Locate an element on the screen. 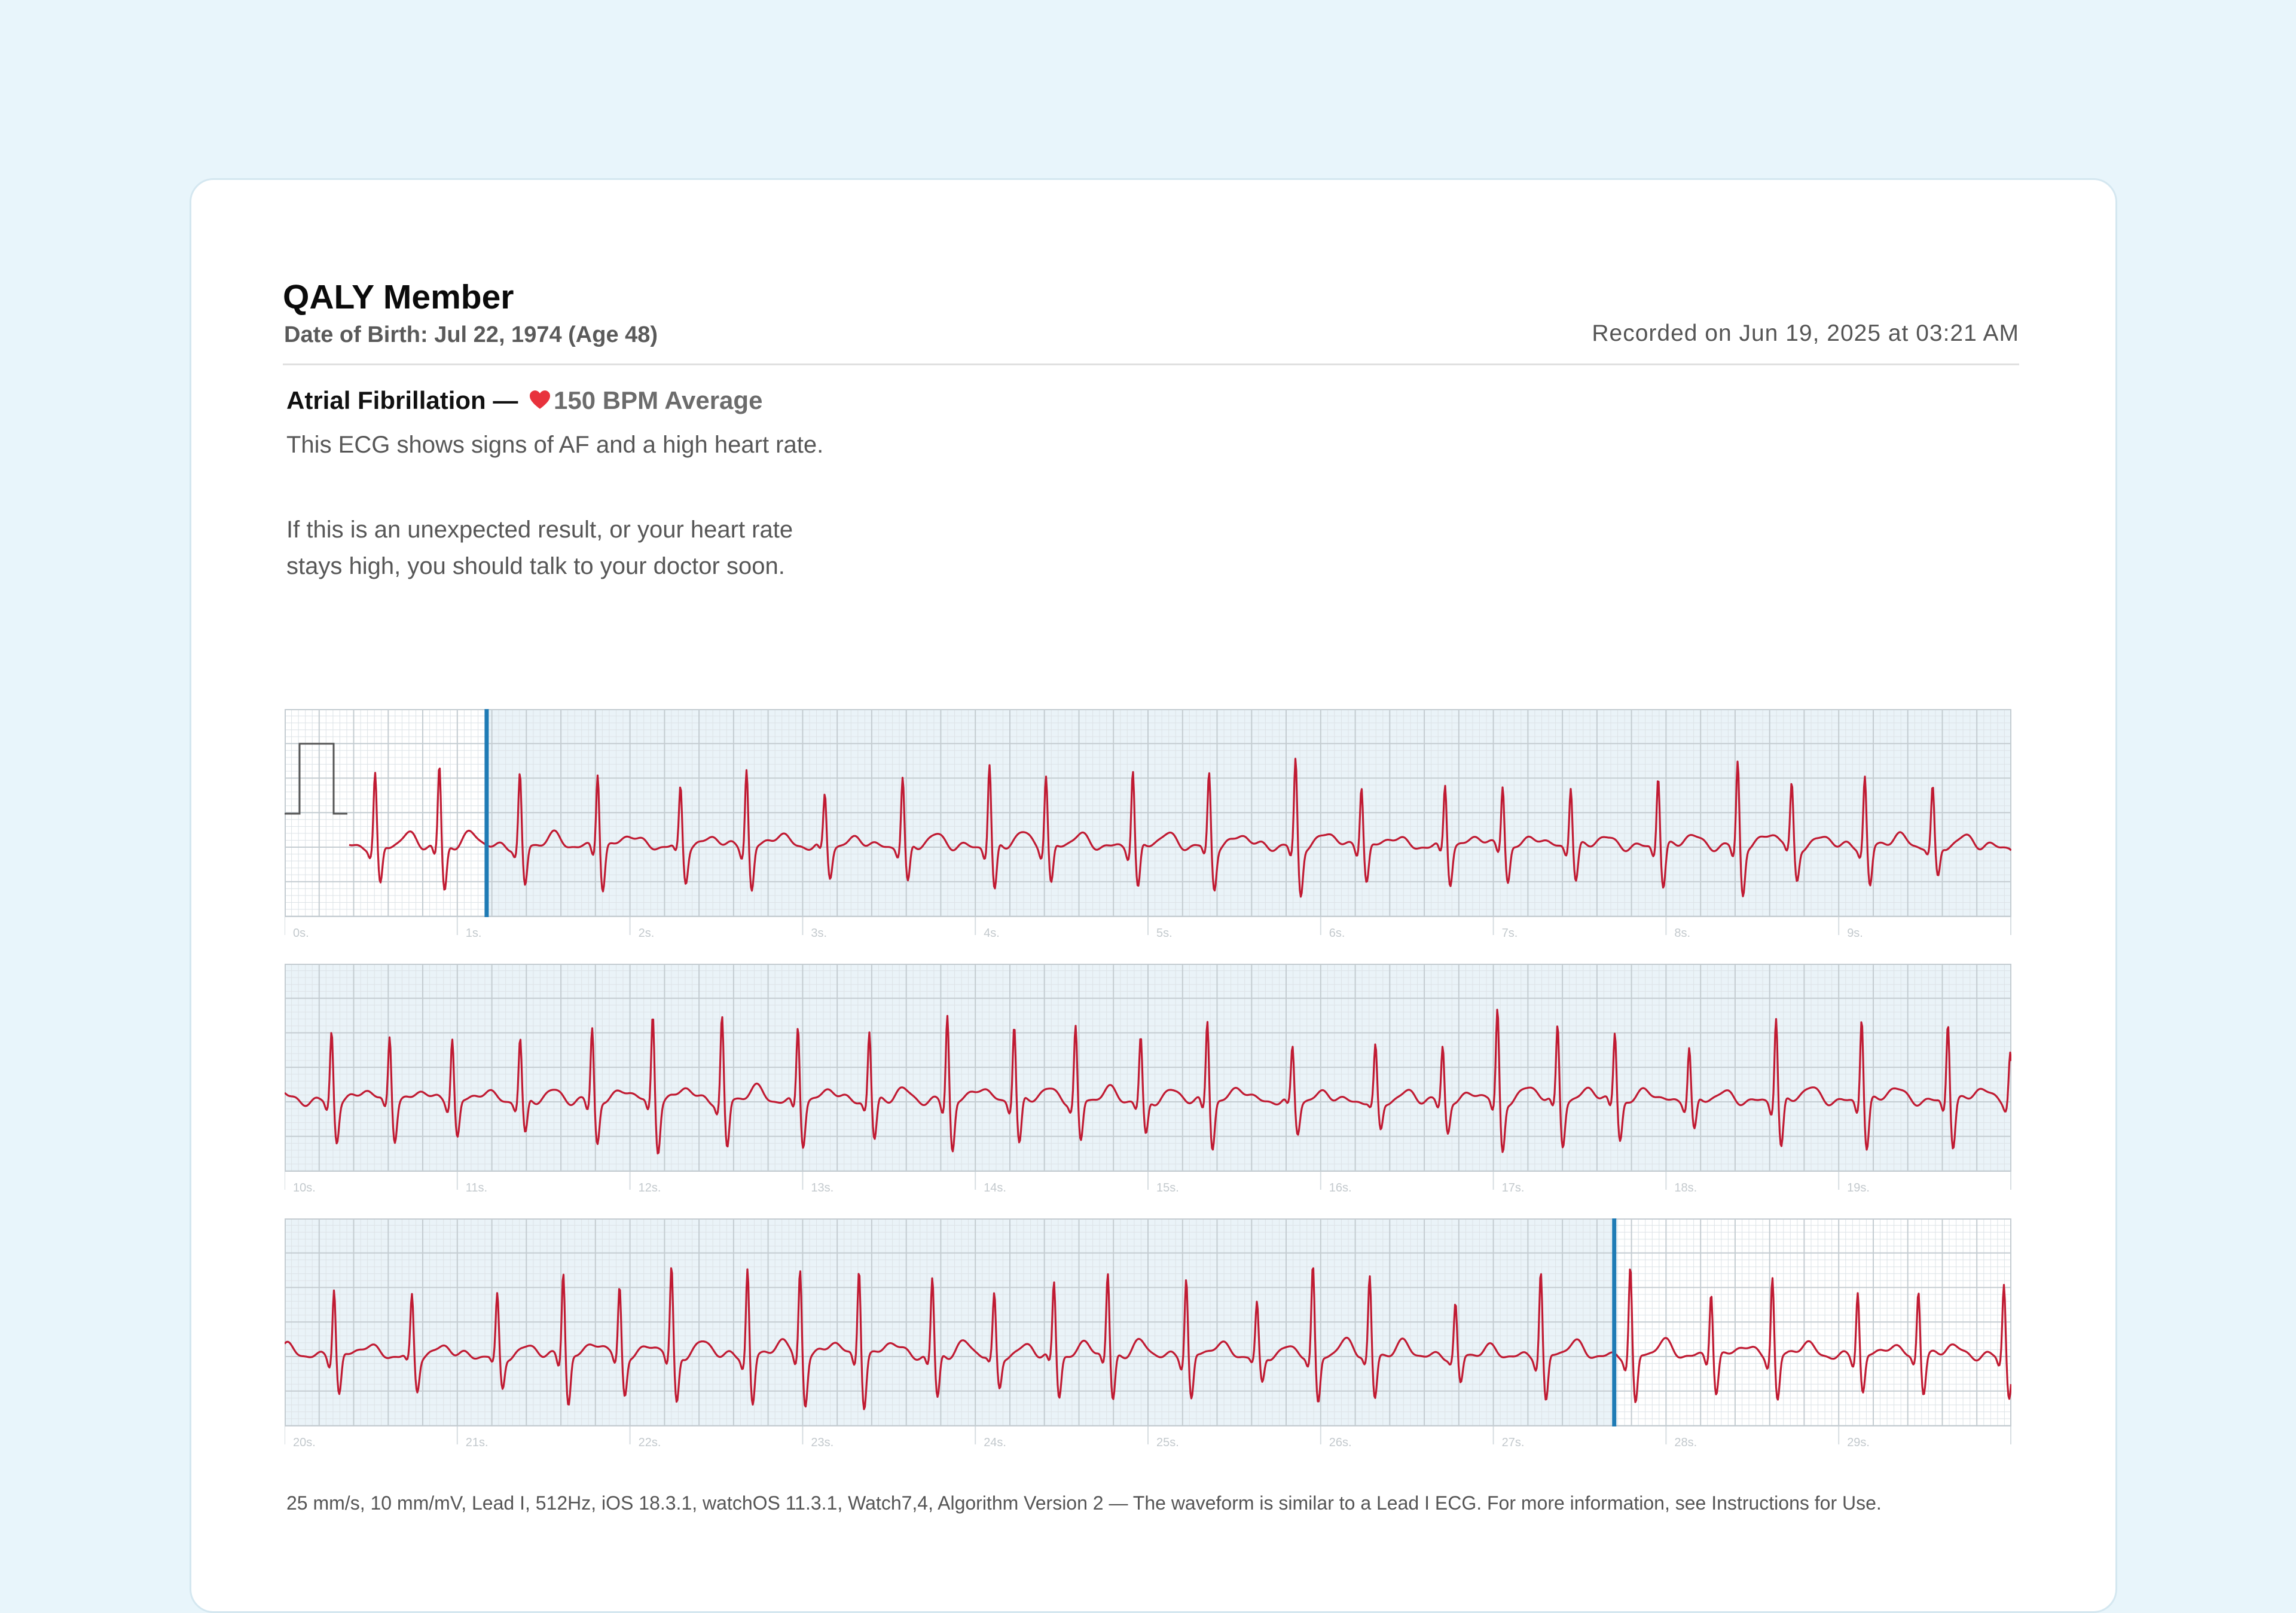  diagnosis-line: Atrial Fibrillation — 150 BPM Average is located at coordinates (524, 401).